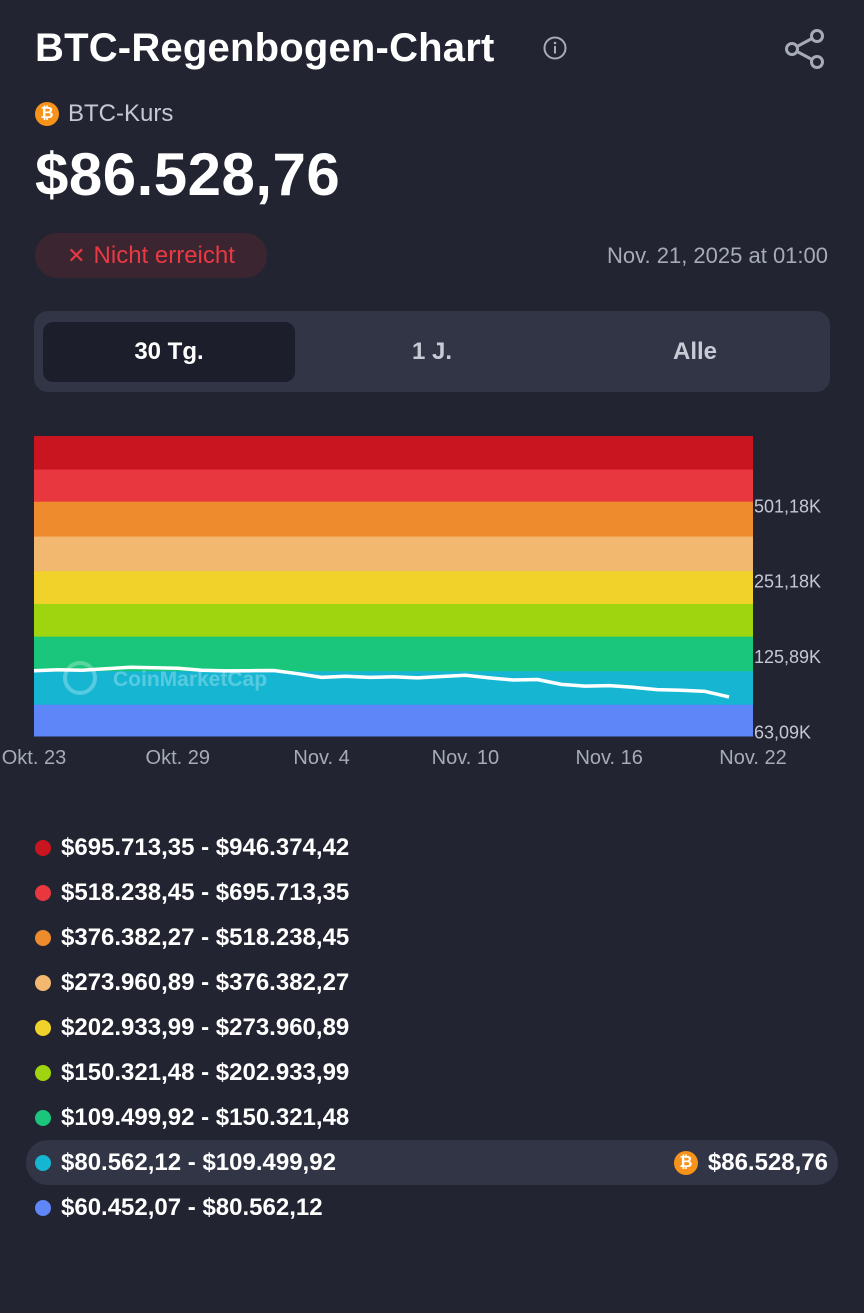 The image size is (864, 1313). Describe the element at coordinates (432, 1072) in the screenshot. I see `legend-row: $150.321,48 - $202.933,99` at that location.